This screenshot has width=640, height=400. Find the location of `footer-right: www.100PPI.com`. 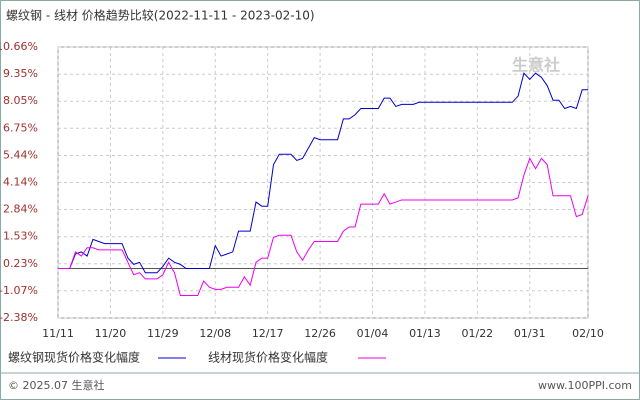

footer-right: www.100PPI.com is located at coordinates (585, 385).